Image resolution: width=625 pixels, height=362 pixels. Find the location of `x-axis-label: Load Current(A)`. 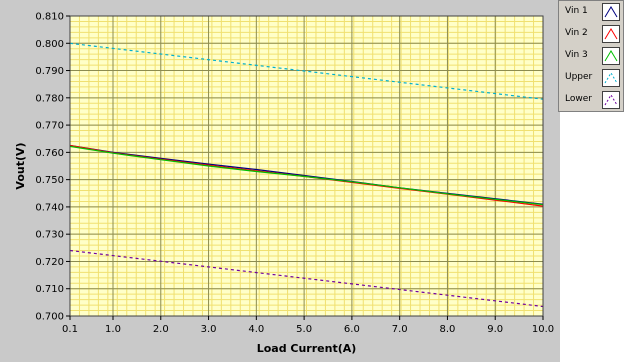

x-axis-label: Load Current(A) is located at coordinates (307, 348).